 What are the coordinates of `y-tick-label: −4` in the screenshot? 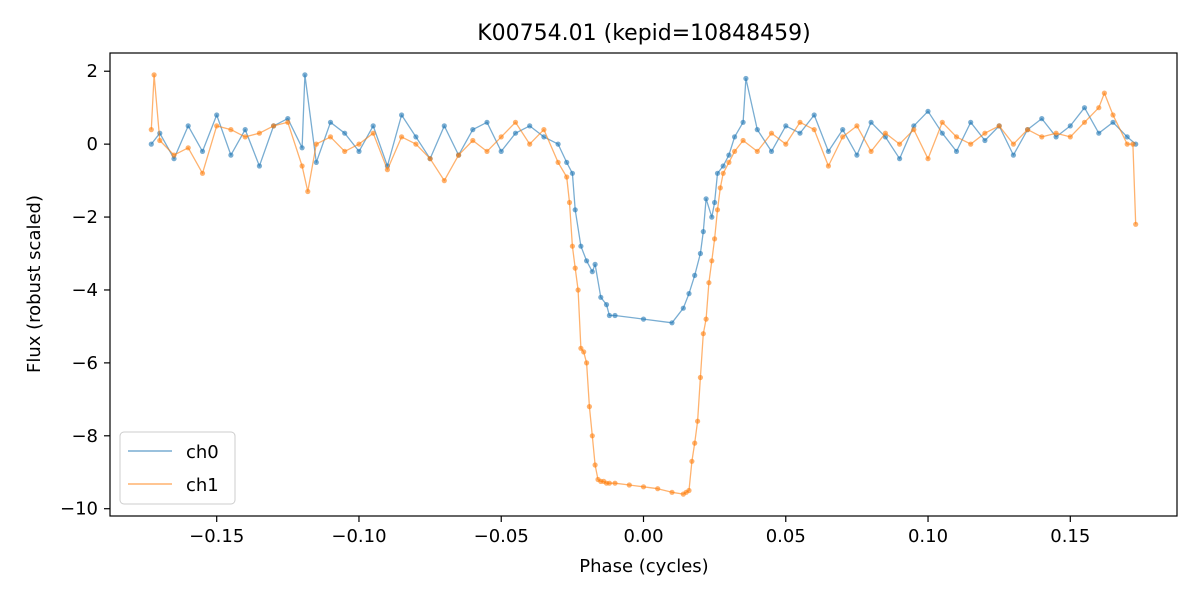 It's located at (84, 290).